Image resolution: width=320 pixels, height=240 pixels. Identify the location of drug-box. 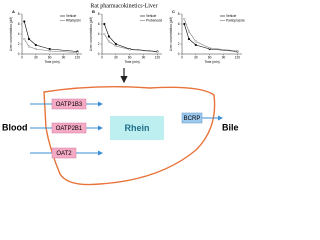
(137, 128).